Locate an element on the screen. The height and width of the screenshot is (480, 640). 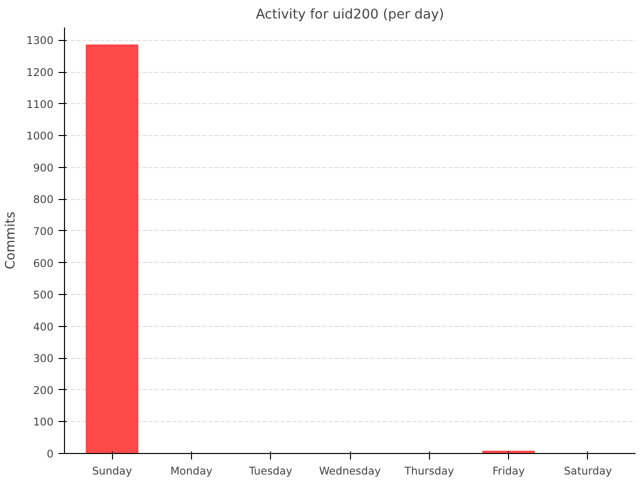
x-tick-label: Tuesday is located at coordinates (270, 471).